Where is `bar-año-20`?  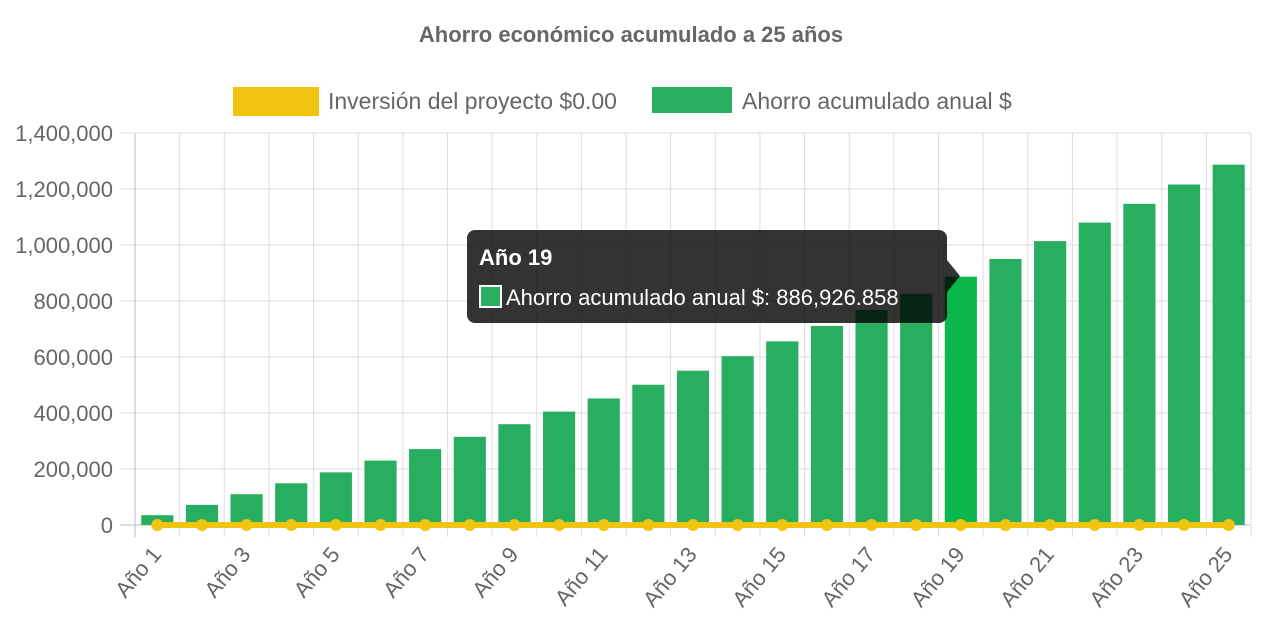
bar-año-20 is located at coordinates (1005, 392).